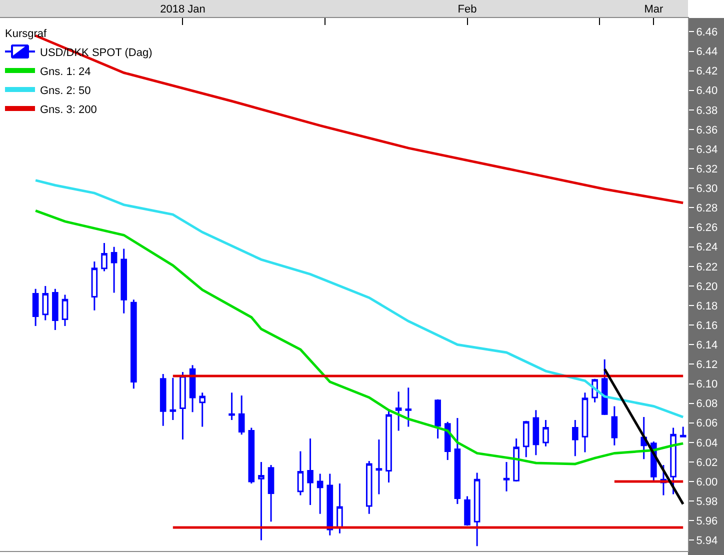 This screenshot has height=555, width=724. I want to click on y-tick-label: 6.40, so click(707, 91).